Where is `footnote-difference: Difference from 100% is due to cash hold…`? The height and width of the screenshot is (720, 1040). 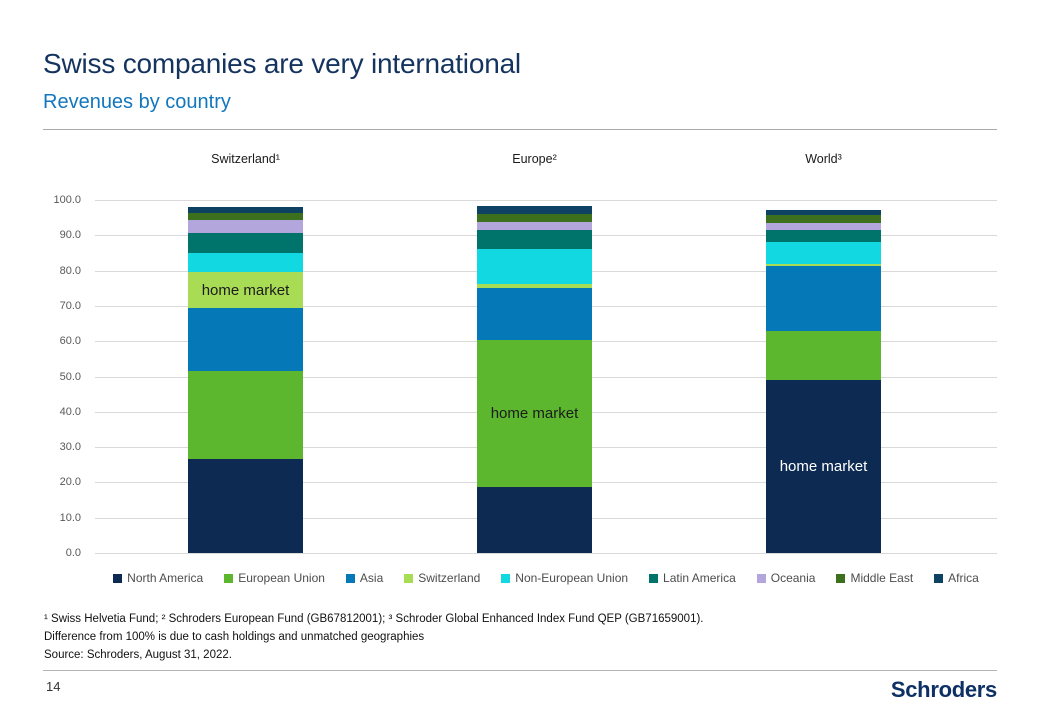
footnote-difference: Difference from 100% is due to cash hold… is located at coordinates (234, 637).